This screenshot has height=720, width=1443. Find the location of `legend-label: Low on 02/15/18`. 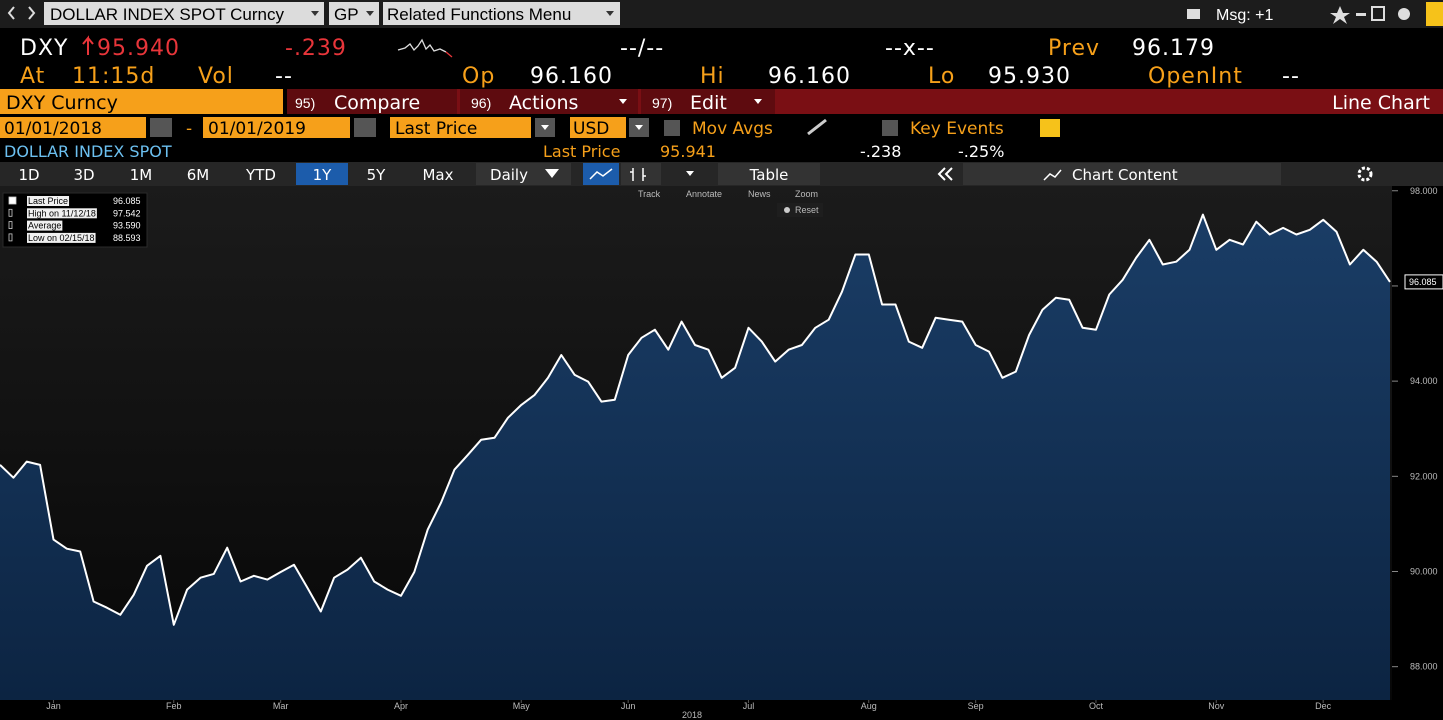

legend-label: Low on 02/15/18 is located at coordinates (61, 238).